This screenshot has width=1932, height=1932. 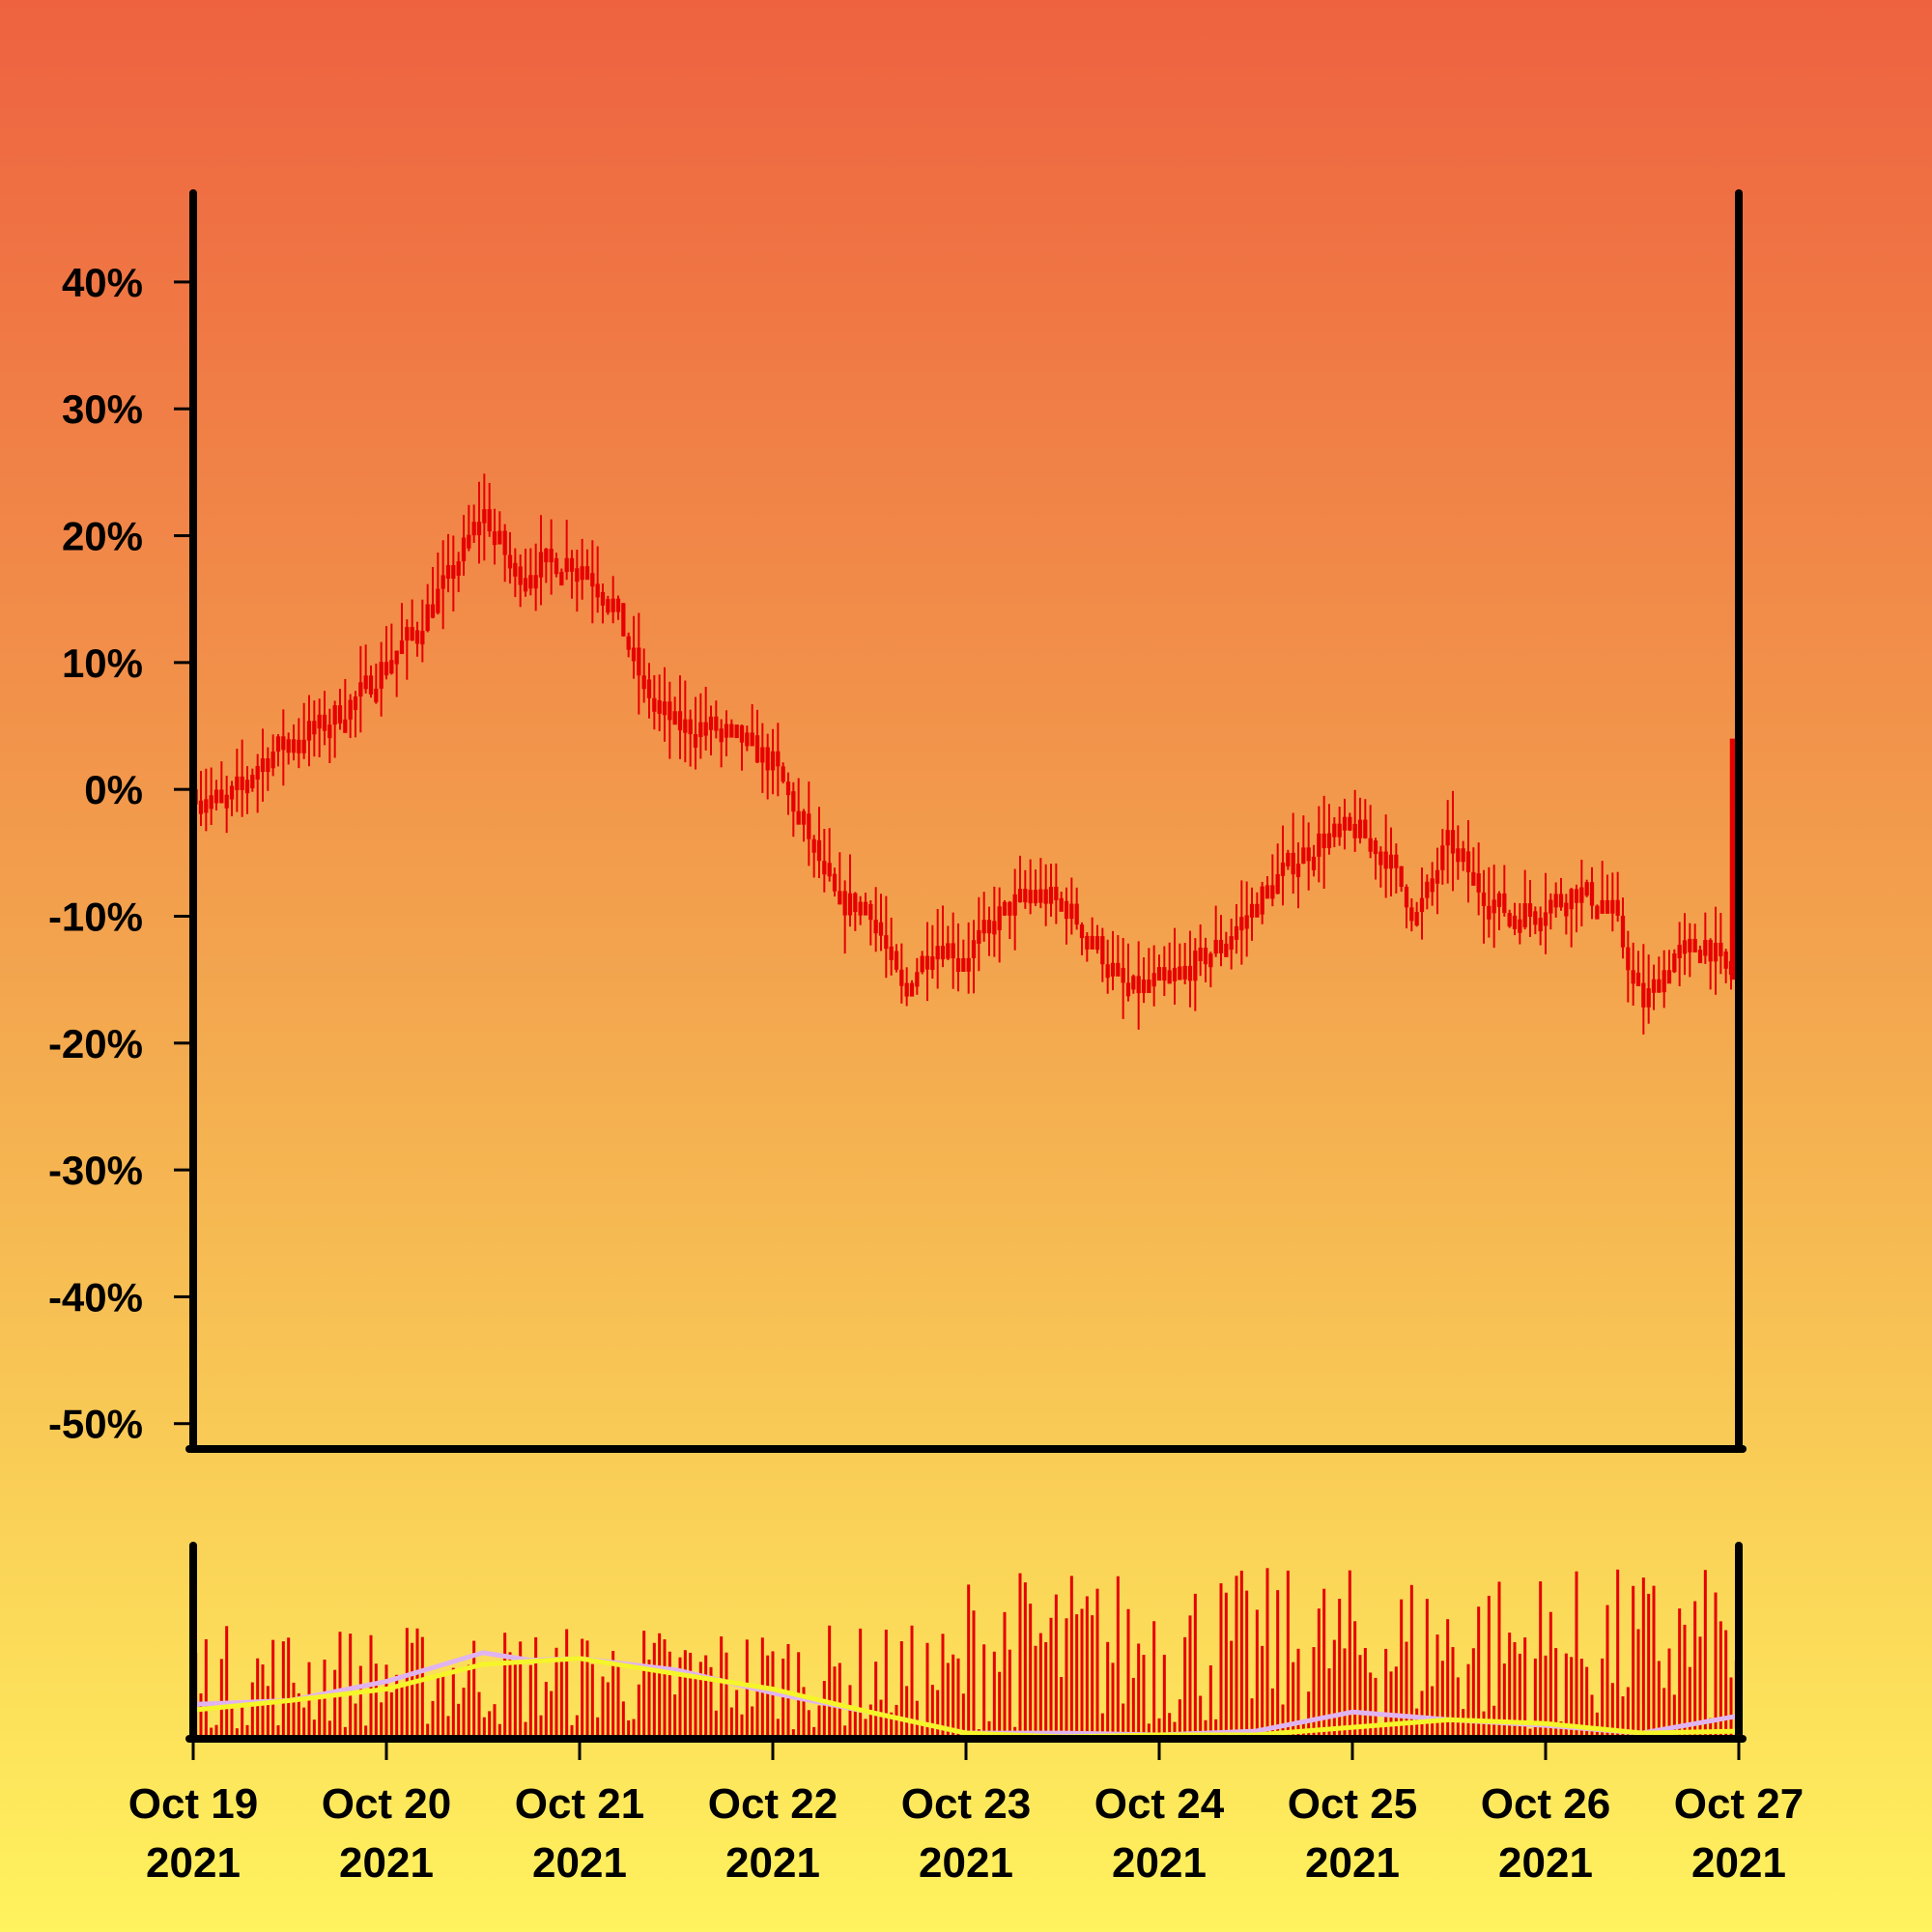 What do you see at coordinates (102, 663) in the screenshot?
I see `y-tick-label: 10%` at bounding box center [102, 663].